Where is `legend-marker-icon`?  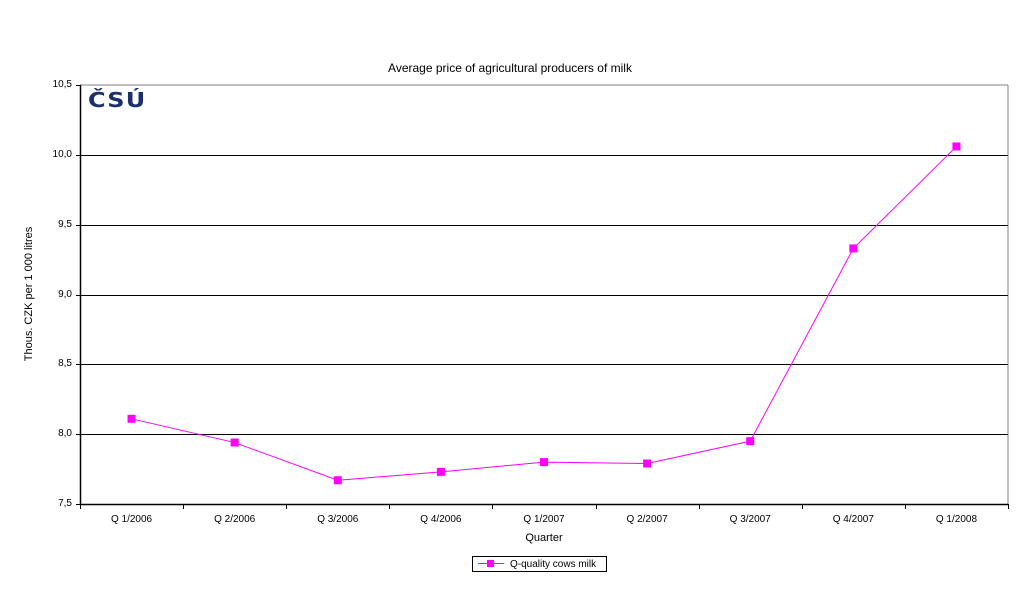
legend-marker-icon is located at coordinates (491, 564).